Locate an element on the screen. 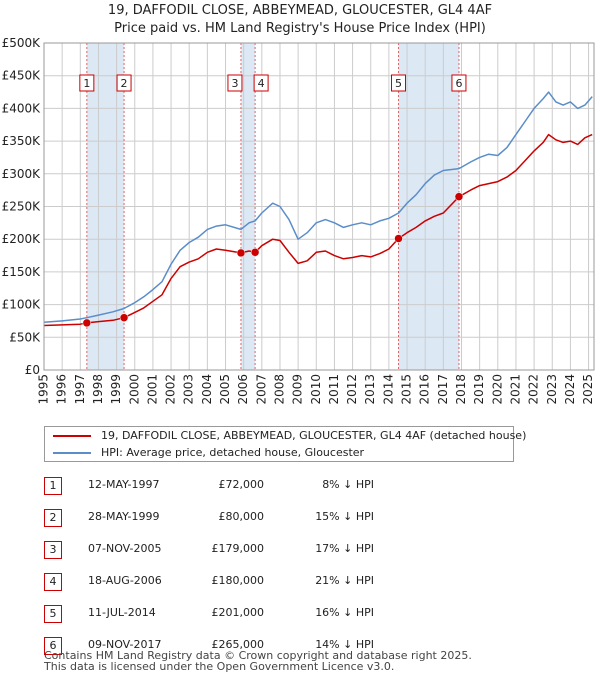  sale-label-text: 6 is located at coordinates (458, 83).